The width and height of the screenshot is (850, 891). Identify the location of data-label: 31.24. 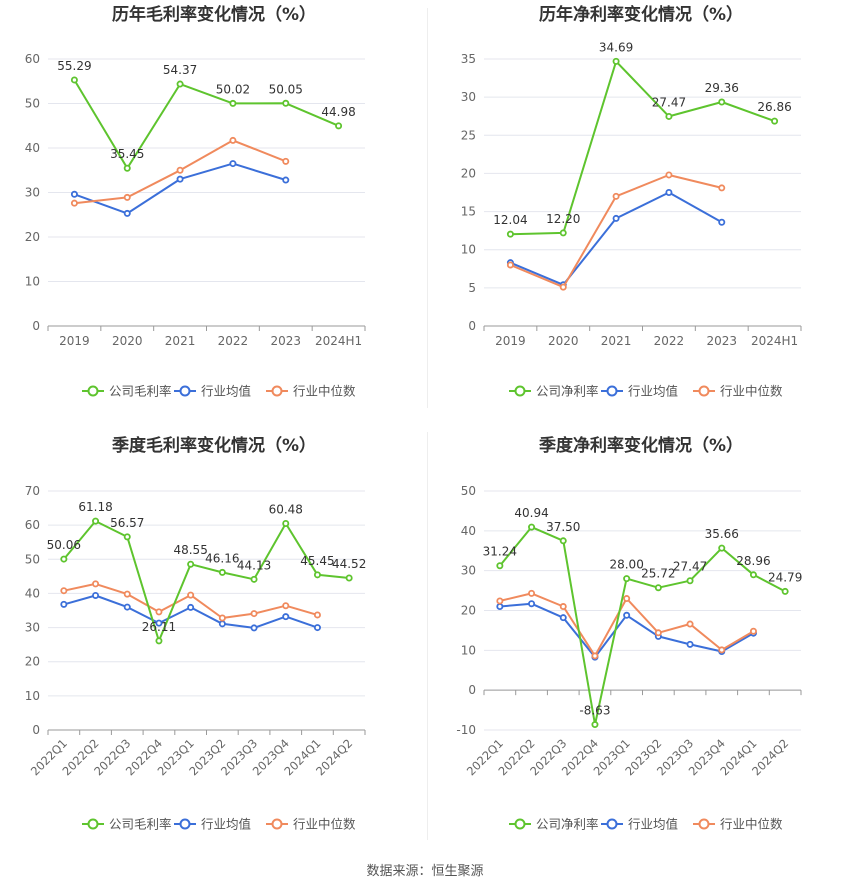
(500, 552).